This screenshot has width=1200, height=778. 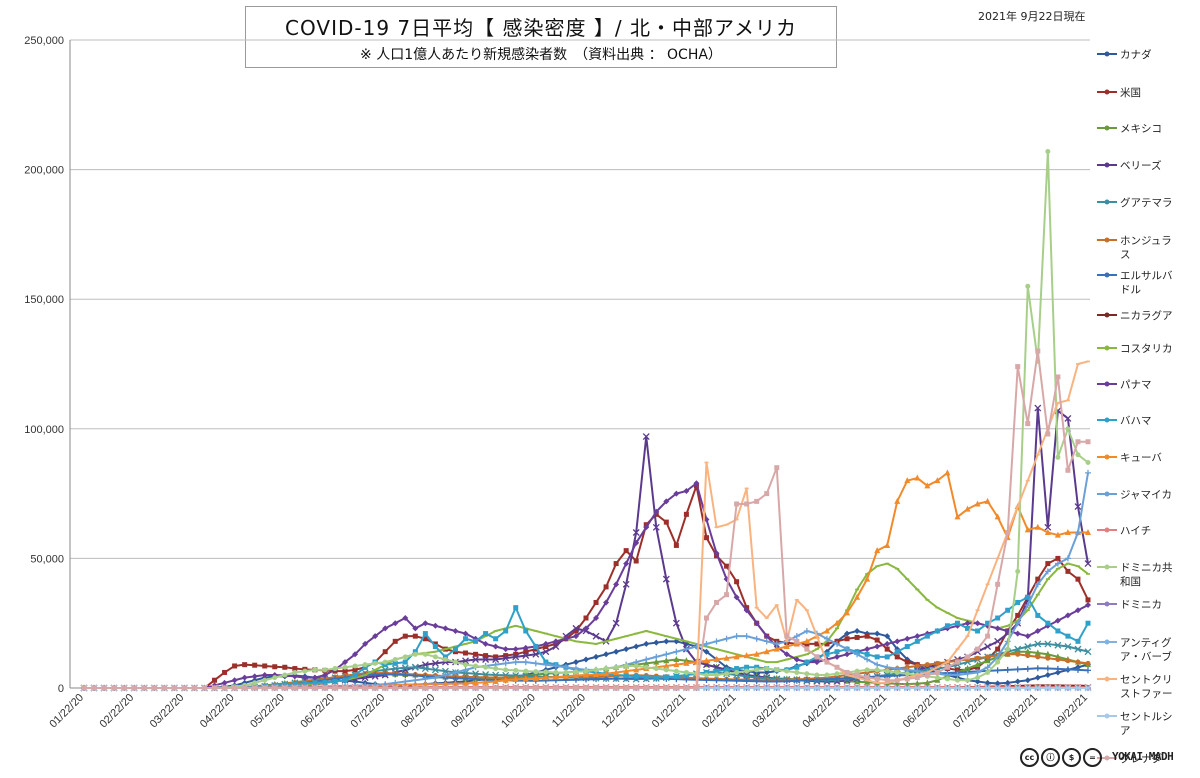 I want to click on y-tick-label: 100,000, so click(x=44, y=430).